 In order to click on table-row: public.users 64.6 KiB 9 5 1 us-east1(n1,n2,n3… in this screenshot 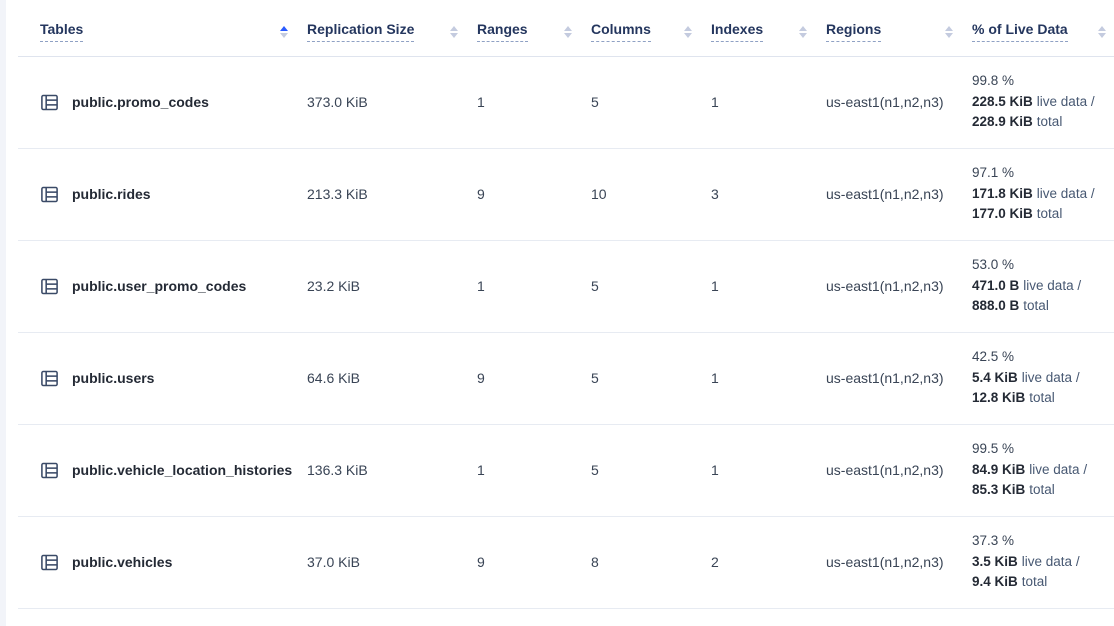, I will do `click(566, 378)`.